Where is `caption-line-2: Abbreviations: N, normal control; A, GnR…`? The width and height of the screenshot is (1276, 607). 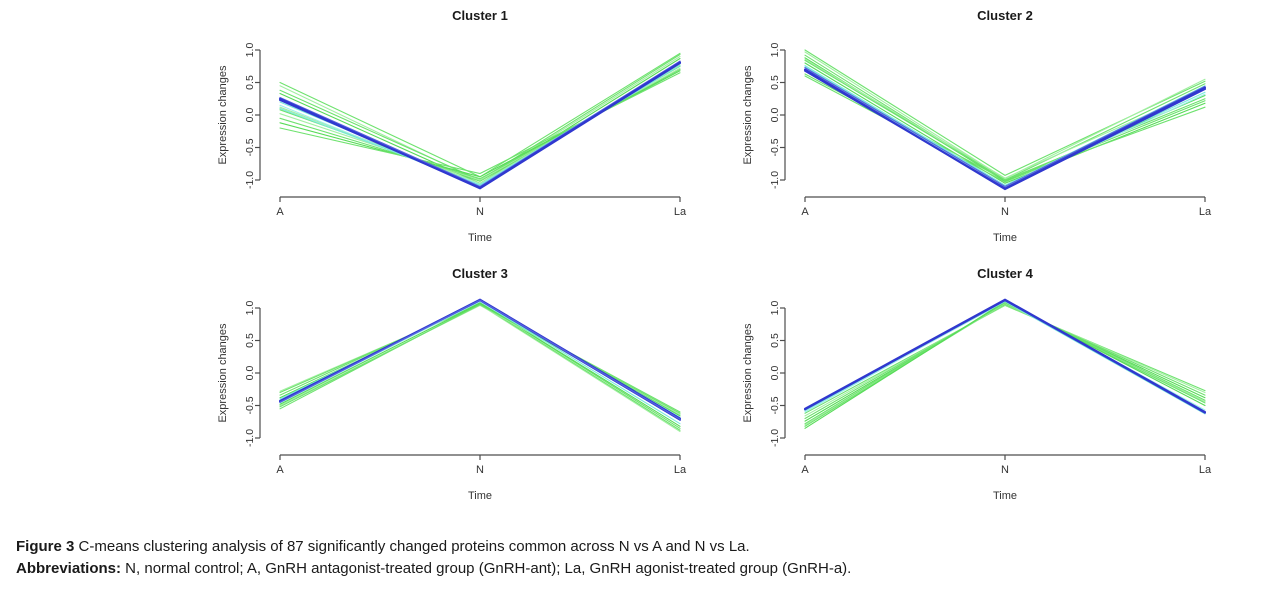
caption-line-2: Abbreviations: N, normal control; A, GnR… is located at coordinates (646, 569).